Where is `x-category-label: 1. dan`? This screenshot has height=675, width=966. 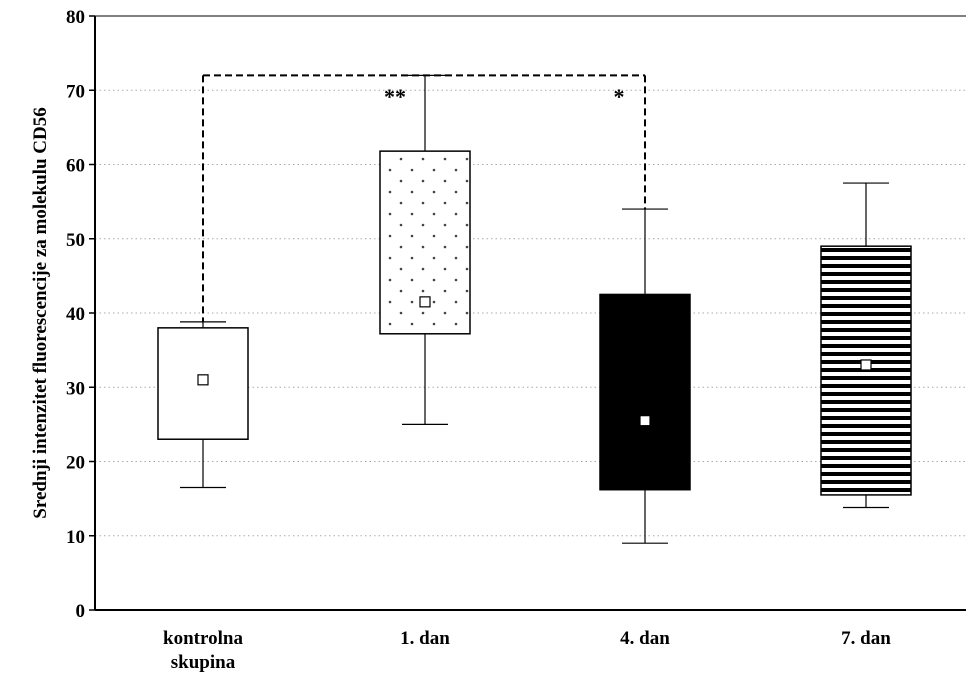
x-category-label: 1. dan is located at coordinates (425, 638).